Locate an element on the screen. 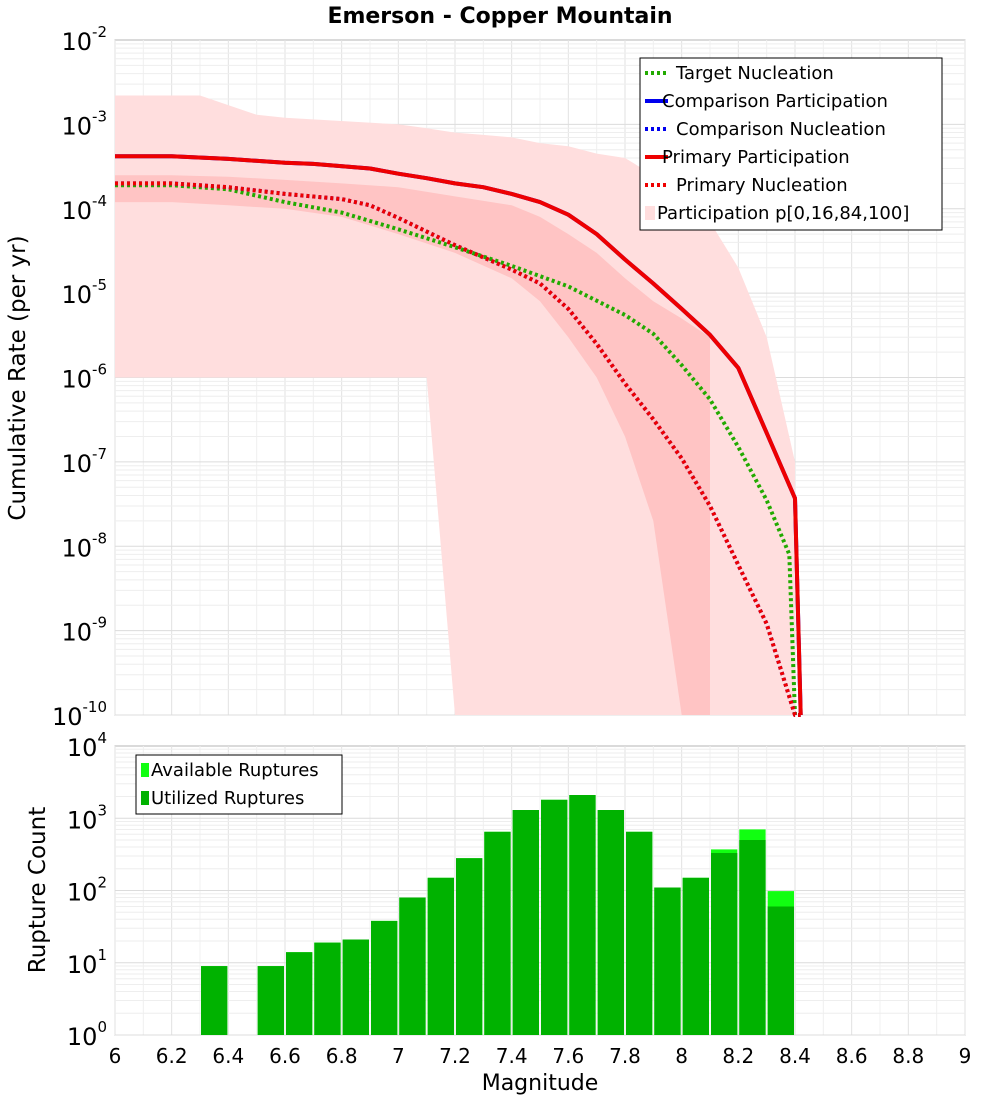  bottom-legend: Available Ruptures Utilized Ruptures is located at coordinates (239, 784).